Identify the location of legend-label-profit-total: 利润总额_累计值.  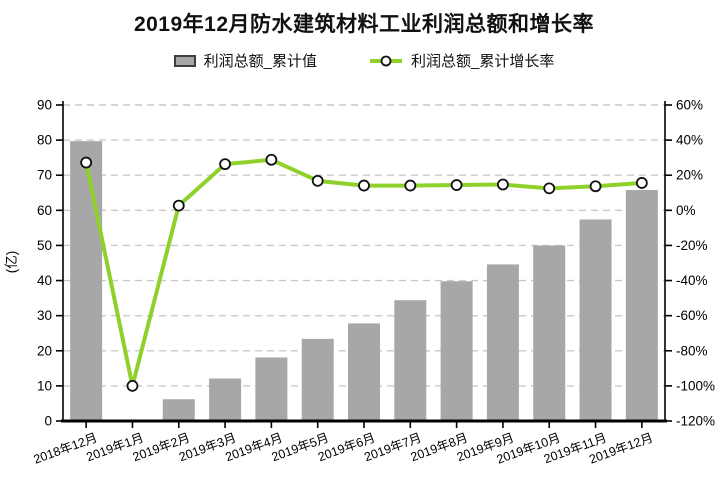
(260, 61).